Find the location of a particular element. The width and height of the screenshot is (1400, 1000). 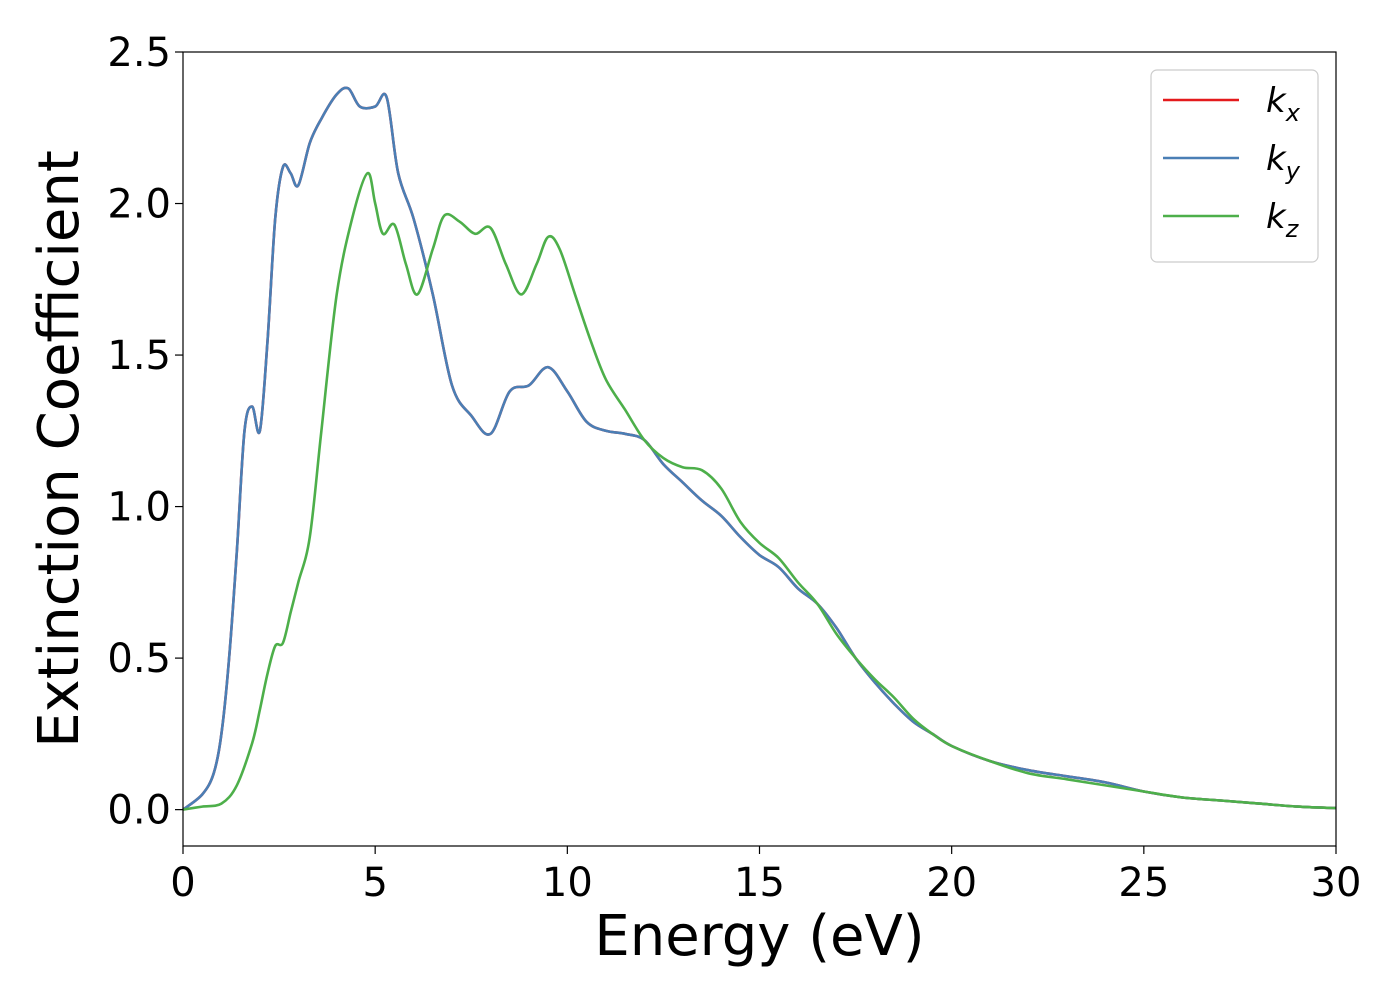

legend-label-ky: ky is located at coordinates (1283, 162).